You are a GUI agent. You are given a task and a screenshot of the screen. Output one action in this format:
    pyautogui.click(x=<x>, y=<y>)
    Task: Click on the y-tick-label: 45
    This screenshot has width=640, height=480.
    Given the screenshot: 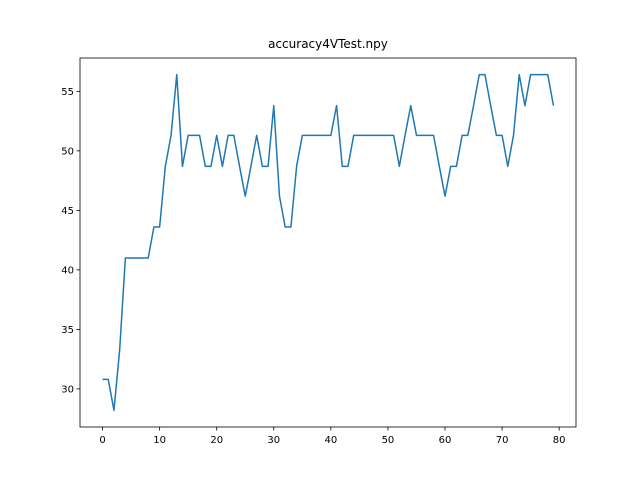 What is the action you would take?
    pyautogui.click(x=67, y=211)
    